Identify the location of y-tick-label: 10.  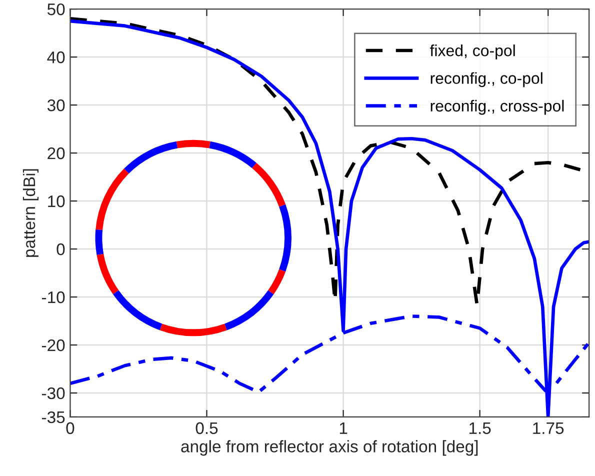
(56, 201).